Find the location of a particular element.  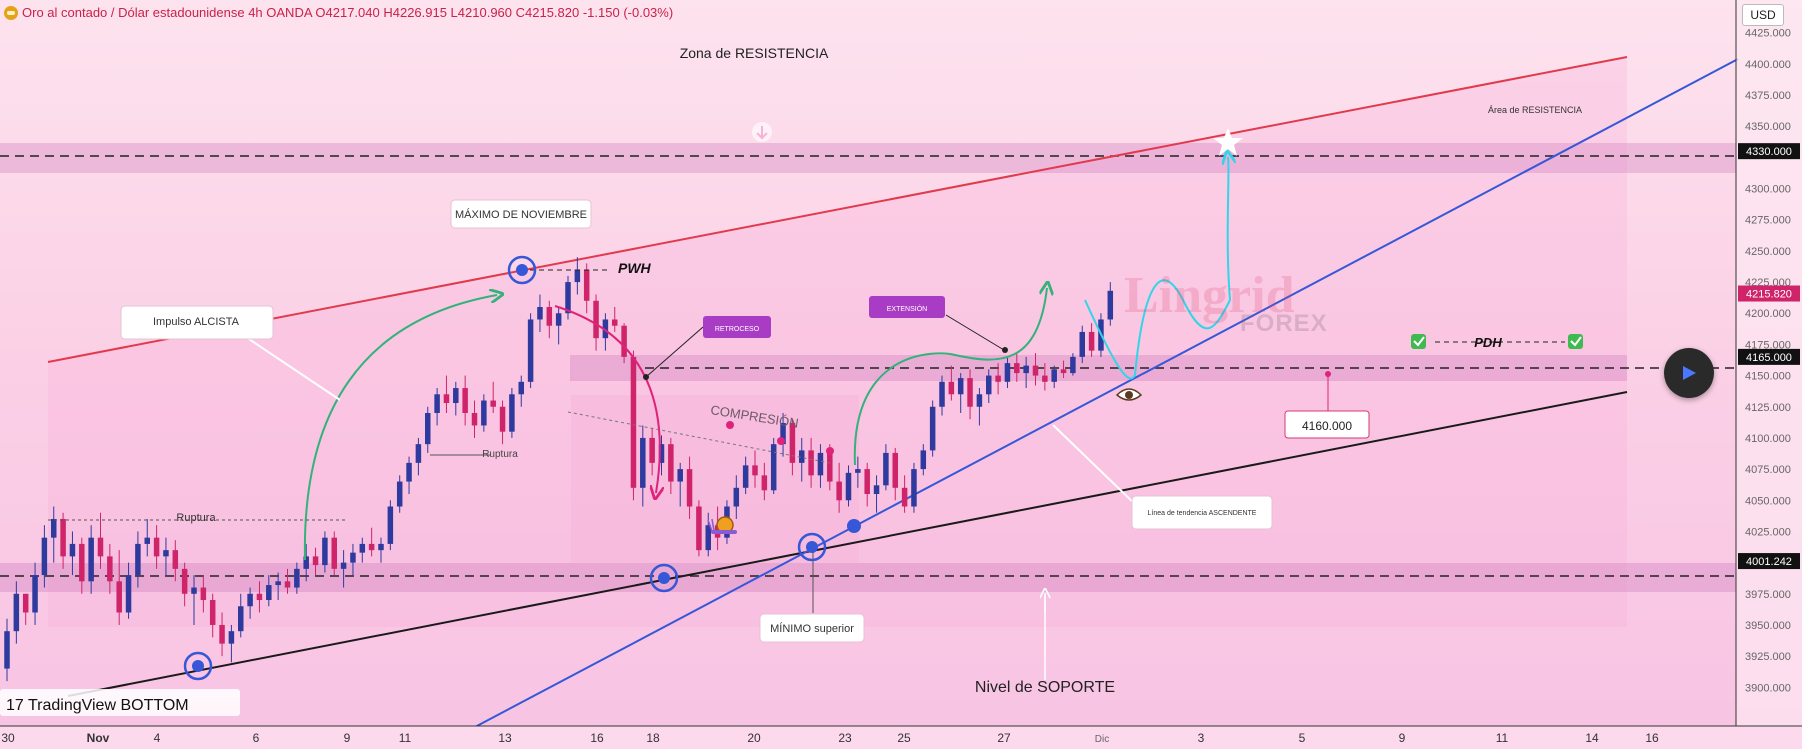

time-axis: 30 Nov 4 6 9 11 13 16 18 20 23 25 27 Dic 3 5 9 11 14 16 is located at coordinates (901, 737).